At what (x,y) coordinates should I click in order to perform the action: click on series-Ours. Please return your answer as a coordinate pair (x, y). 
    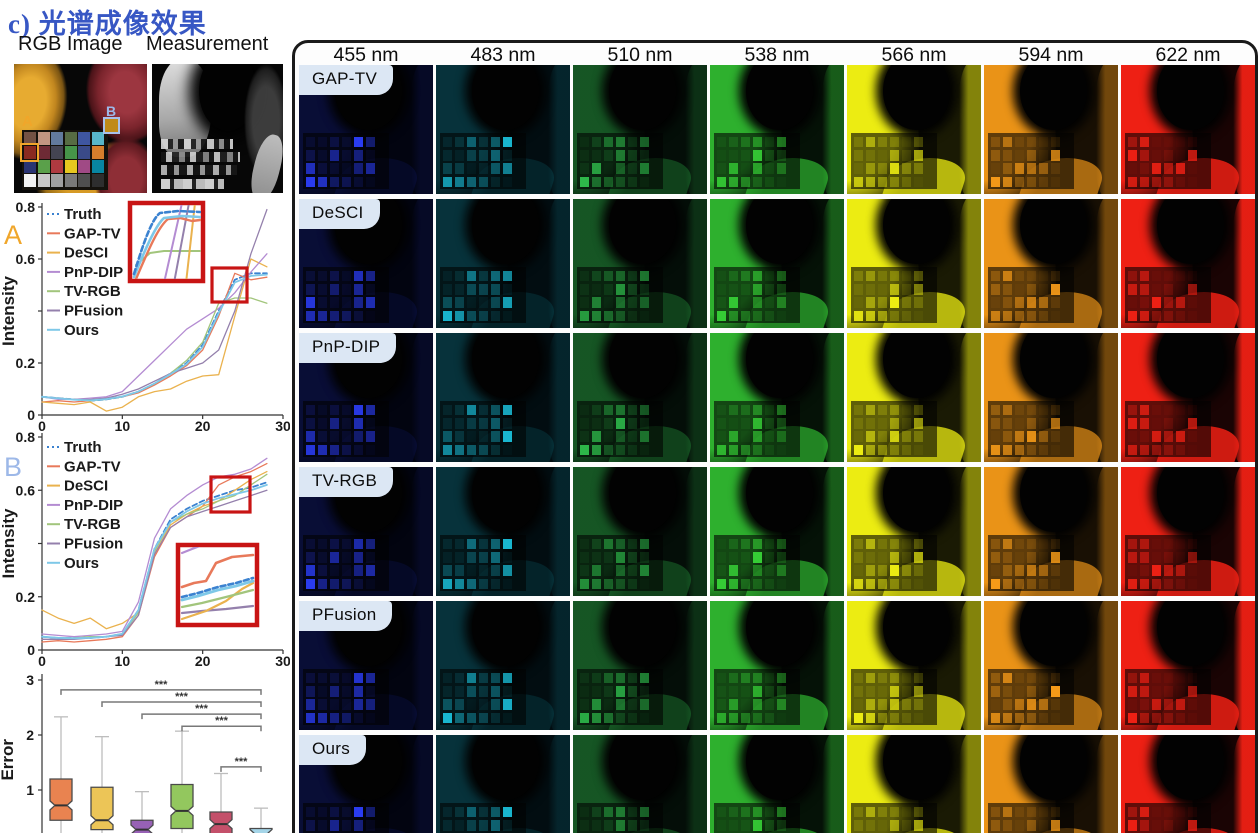
    Looking at the image, I should click on (154, 562).